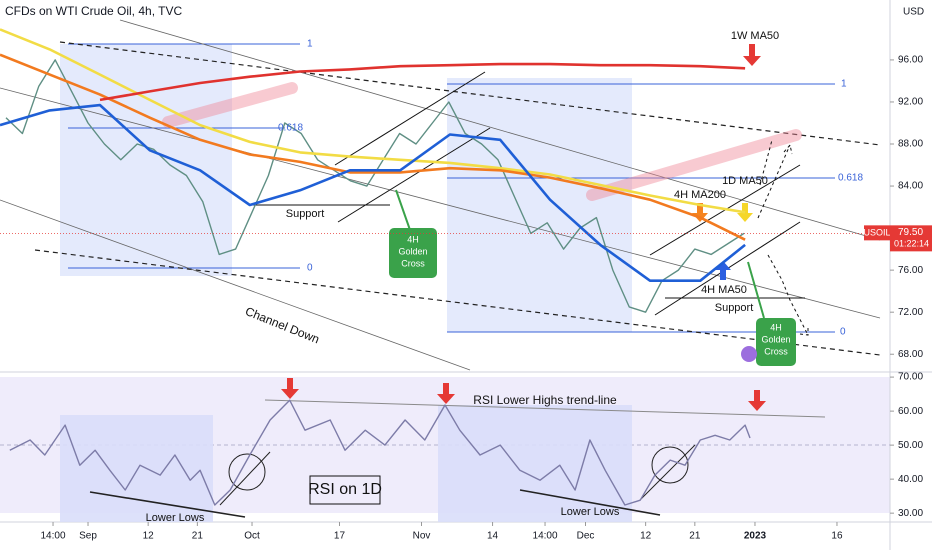 The width and height of the screenshot is (932, 550). I want to click on projection-bands, so click(482, 141).